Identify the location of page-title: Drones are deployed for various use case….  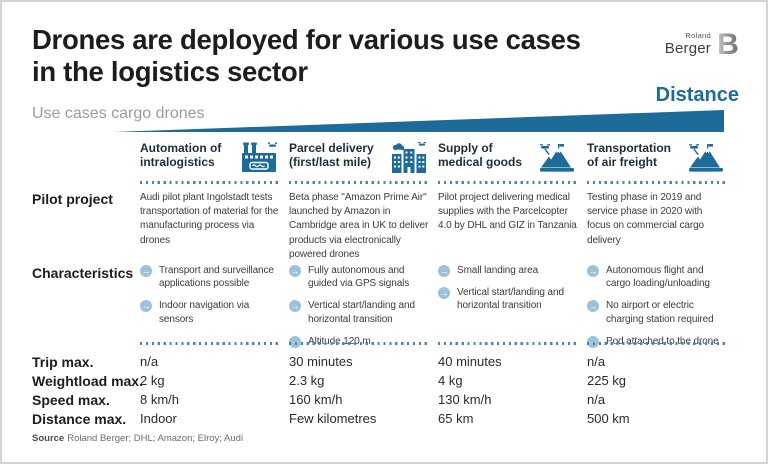
(347, 56).